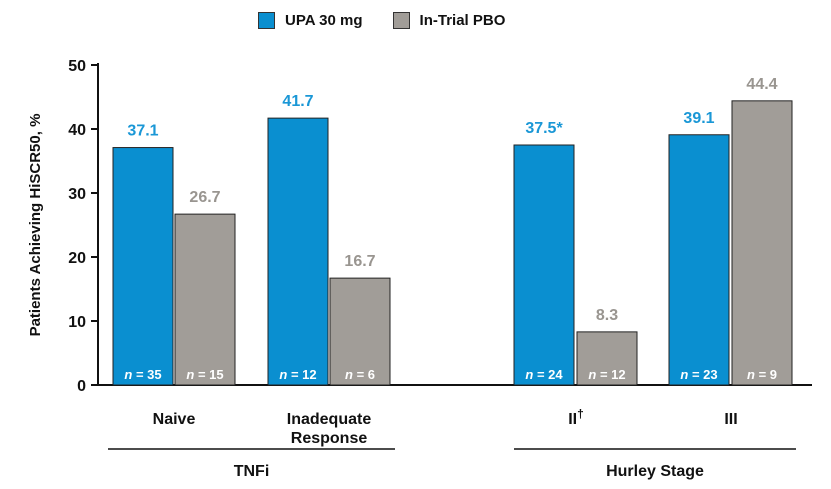 The height and width of the screenshot is (489, 831). What do you see at coordinates (208, 374) in the screenshot?
I see `n-label-value: = 15` at bounding box center [208, 374].